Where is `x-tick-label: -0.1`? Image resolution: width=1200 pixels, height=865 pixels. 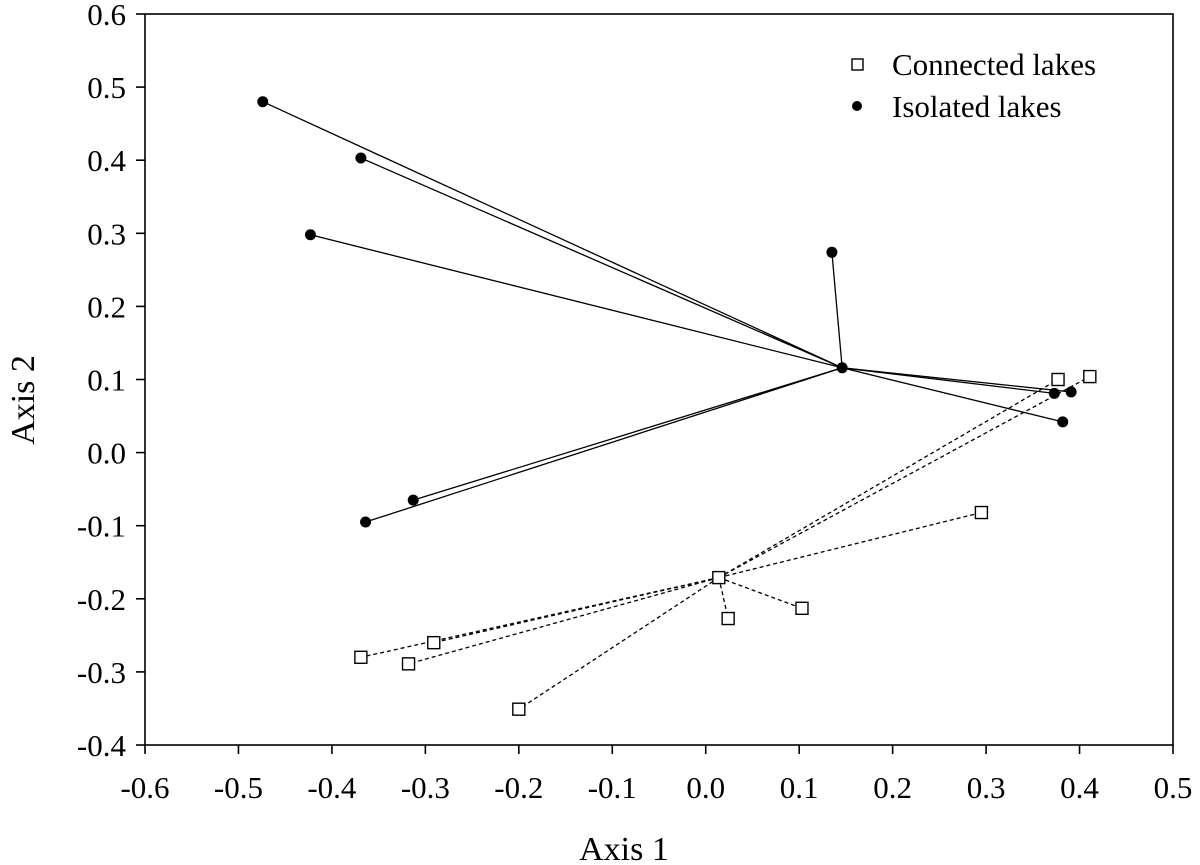
x-tick-label: -0.1 is located at coordinates (612, 787).